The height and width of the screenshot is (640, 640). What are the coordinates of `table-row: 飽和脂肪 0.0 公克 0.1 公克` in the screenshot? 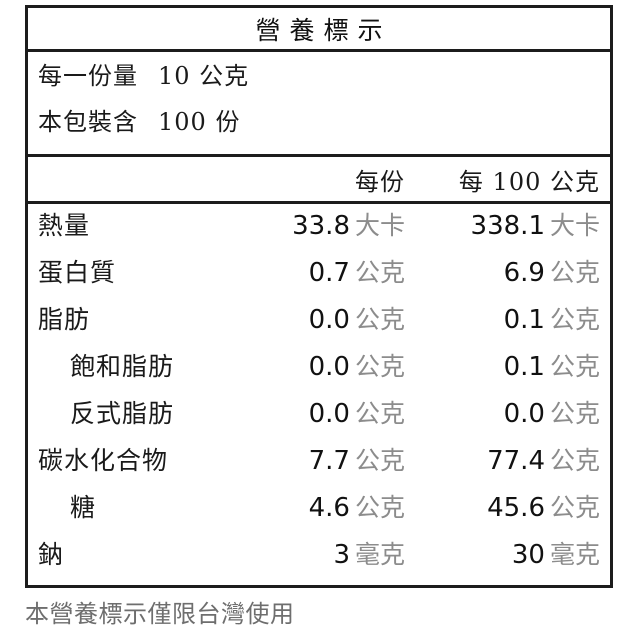 It's located at (319, 370).